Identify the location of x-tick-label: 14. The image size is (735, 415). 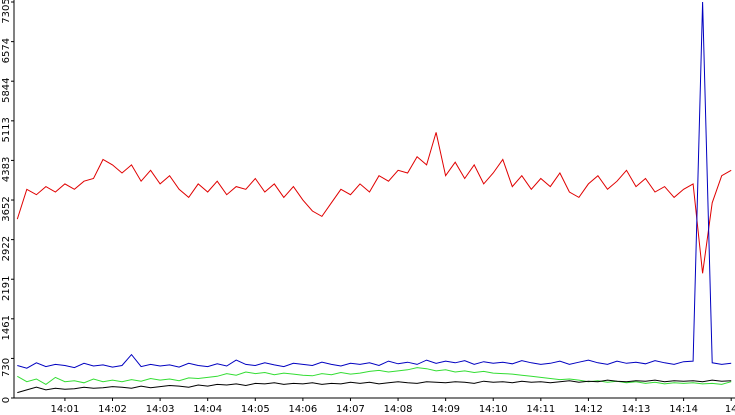
(730, 409).